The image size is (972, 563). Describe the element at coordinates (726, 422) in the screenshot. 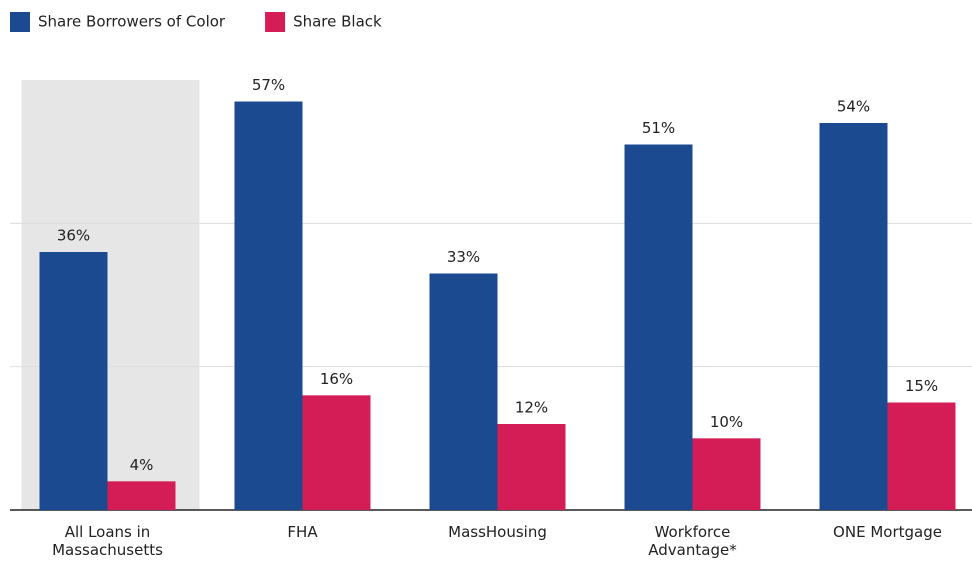

I see `value-label: 10%` at that location.